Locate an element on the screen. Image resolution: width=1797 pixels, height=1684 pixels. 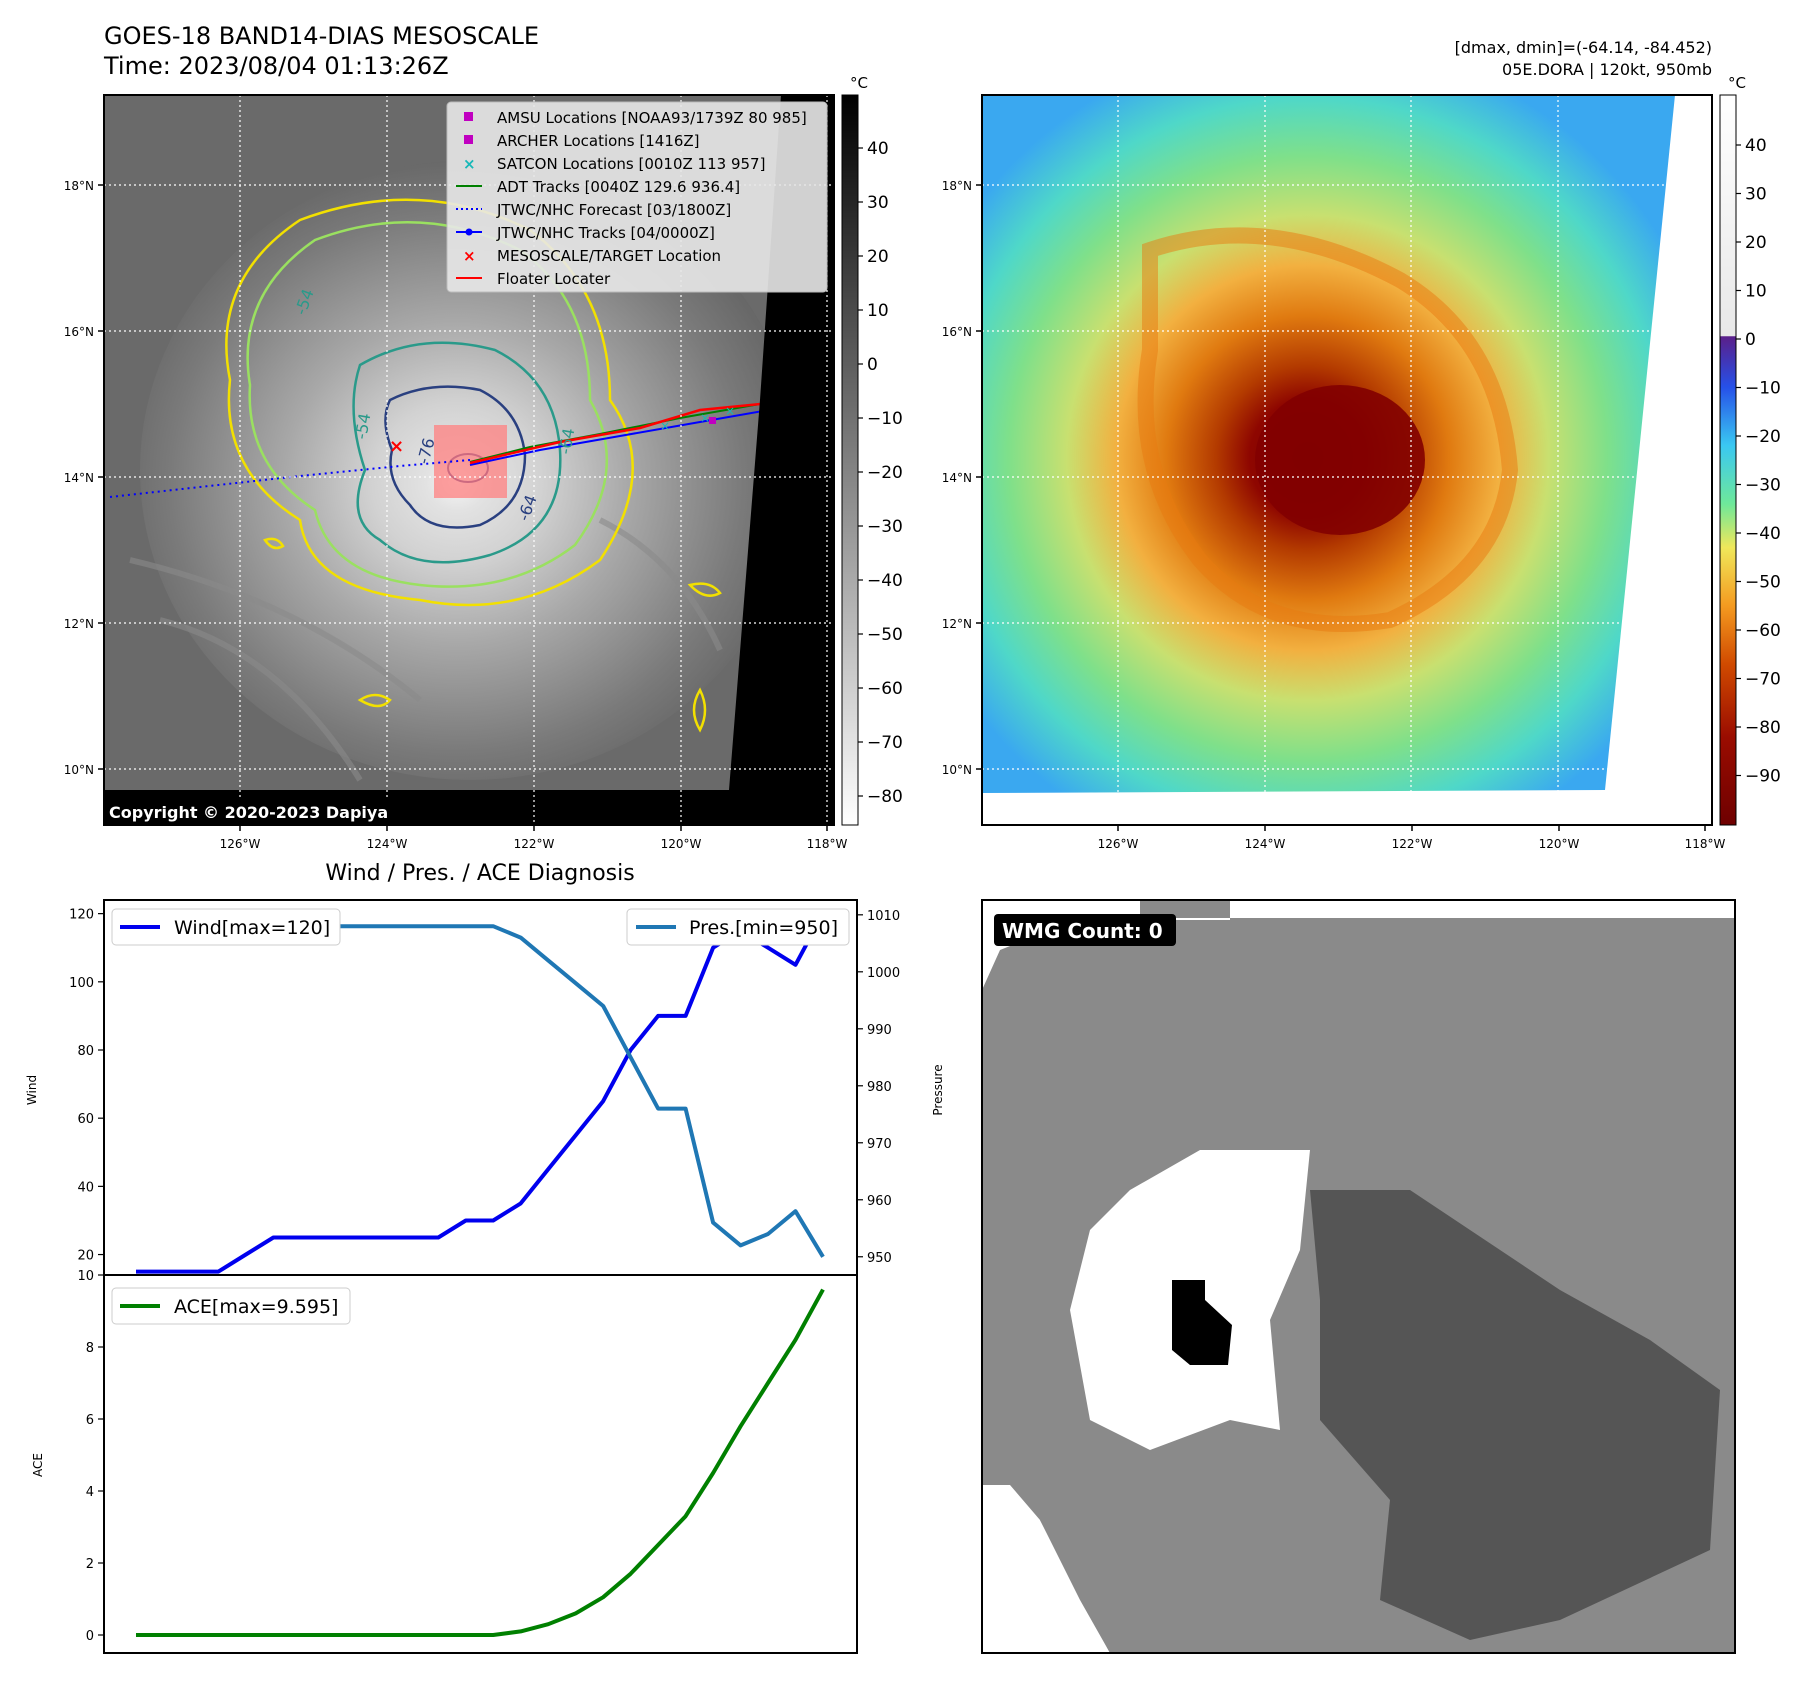
legend-label: JTWC/NHC Tracks [04/0000Z] is located at coordinates (605, 233).